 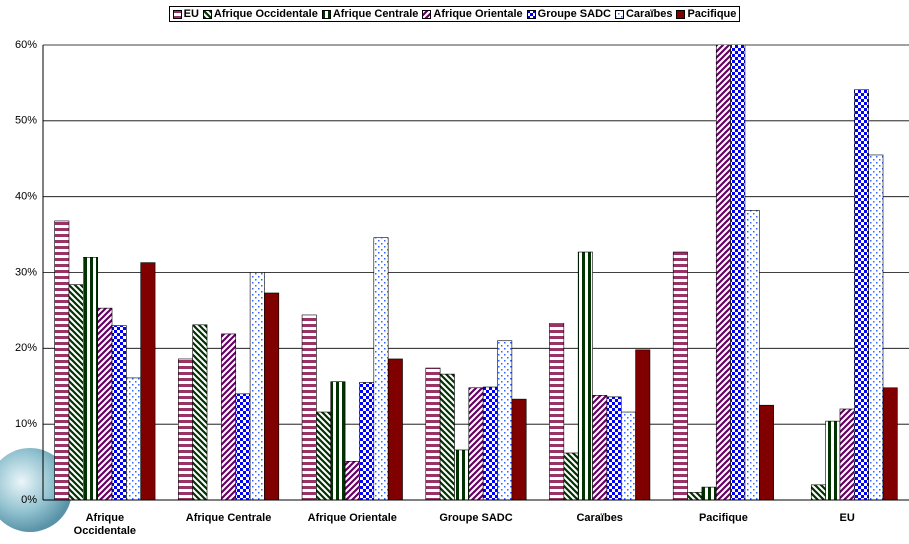 I want to click on legend-label: EU, so click(x=191, y=14).